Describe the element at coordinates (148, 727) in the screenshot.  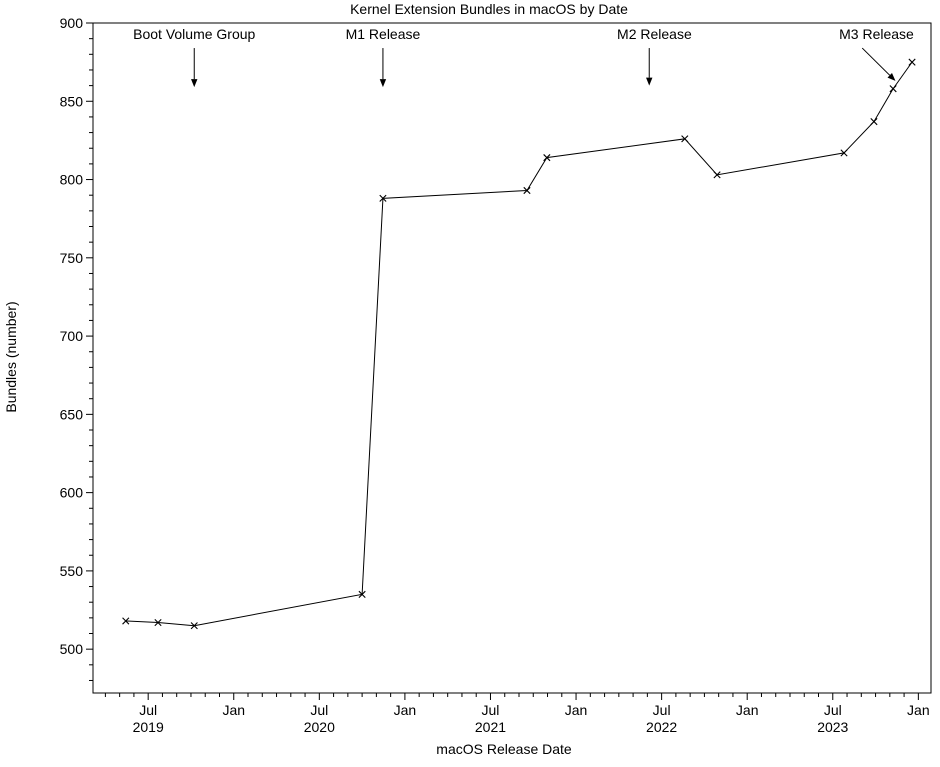
I see `svg-text: 2019` at that location.